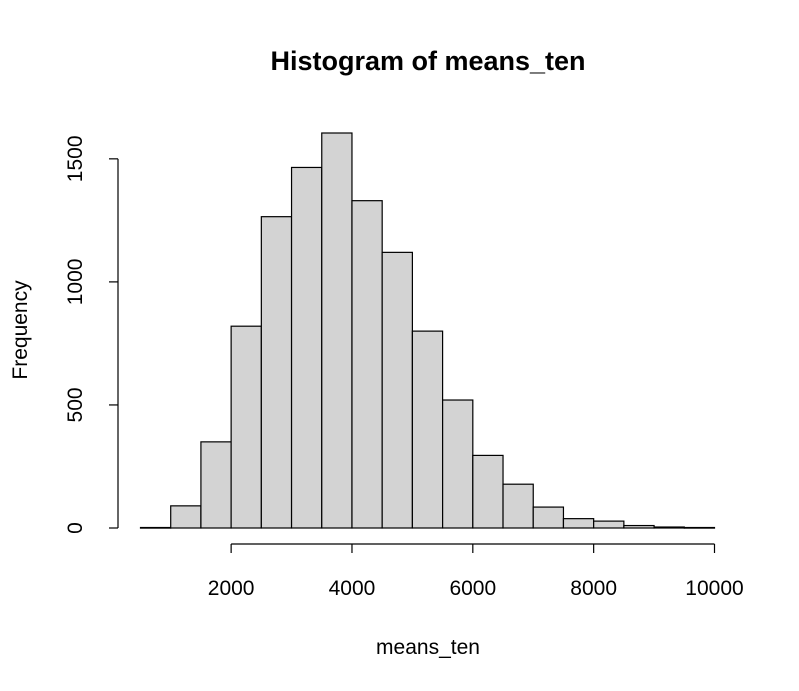 This screenshot has width=799, height=691. What do you see at coordinates (472, 588) in the screenshot?
I see `x-tick-label: 6000` at bounding box center [472, 588].